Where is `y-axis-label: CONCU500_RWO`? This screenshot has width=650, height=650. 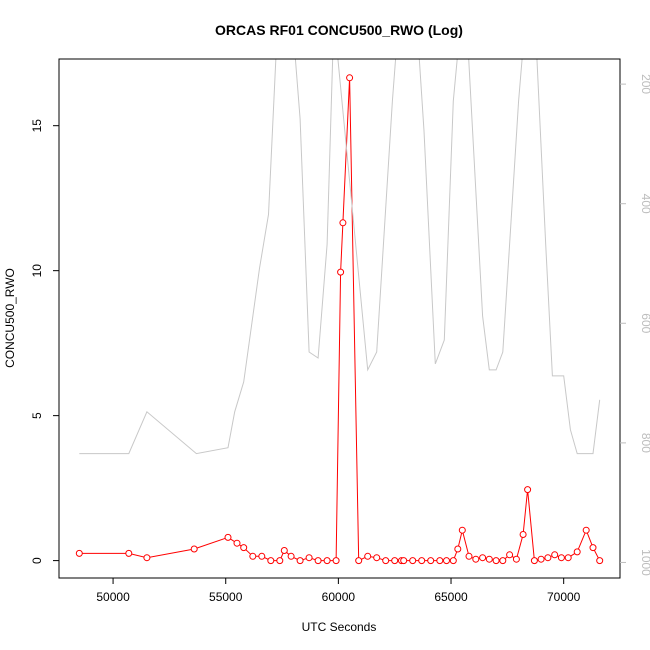
y-axis-label: CONCU500_RWO is located at coordinates (10, 318).